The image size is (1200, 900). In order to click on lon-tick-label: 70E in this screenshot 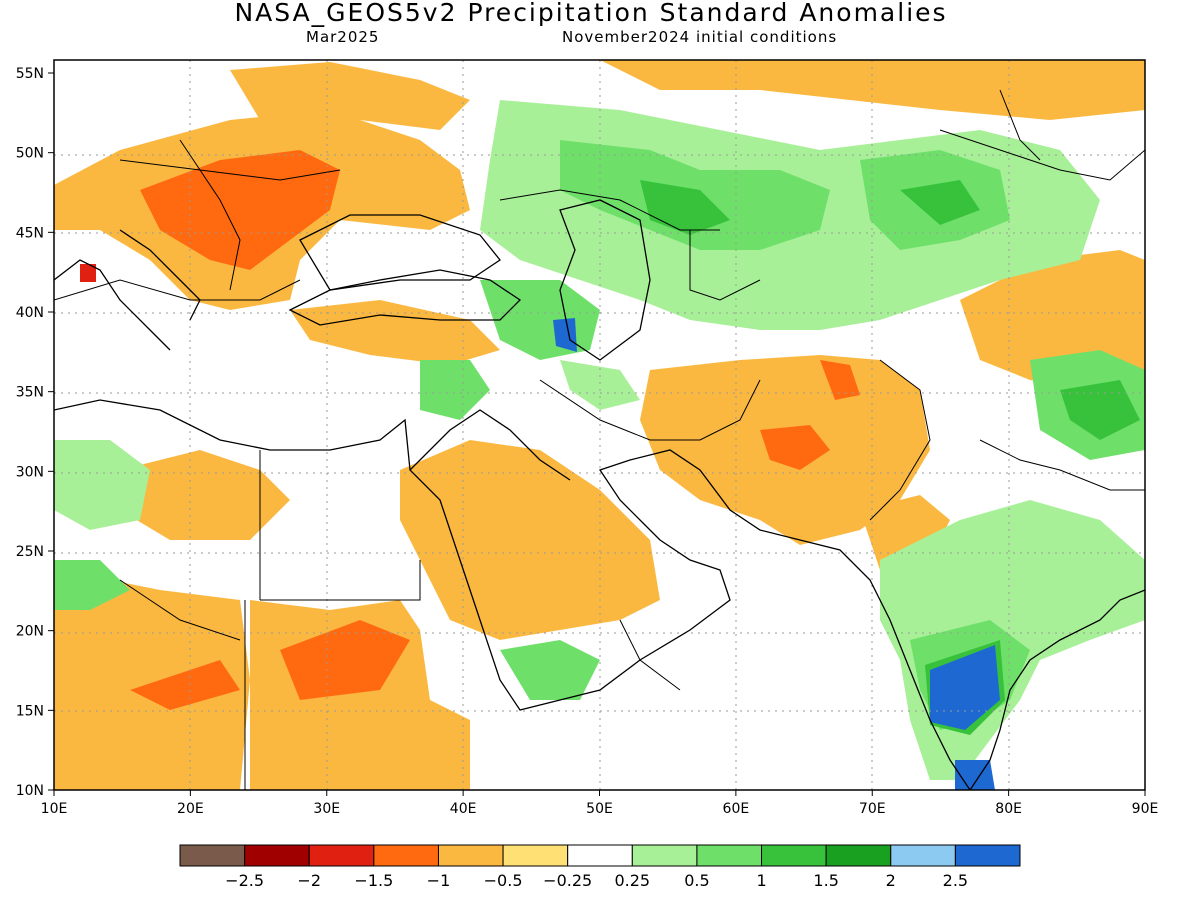, I will do `click(872, 809)`.